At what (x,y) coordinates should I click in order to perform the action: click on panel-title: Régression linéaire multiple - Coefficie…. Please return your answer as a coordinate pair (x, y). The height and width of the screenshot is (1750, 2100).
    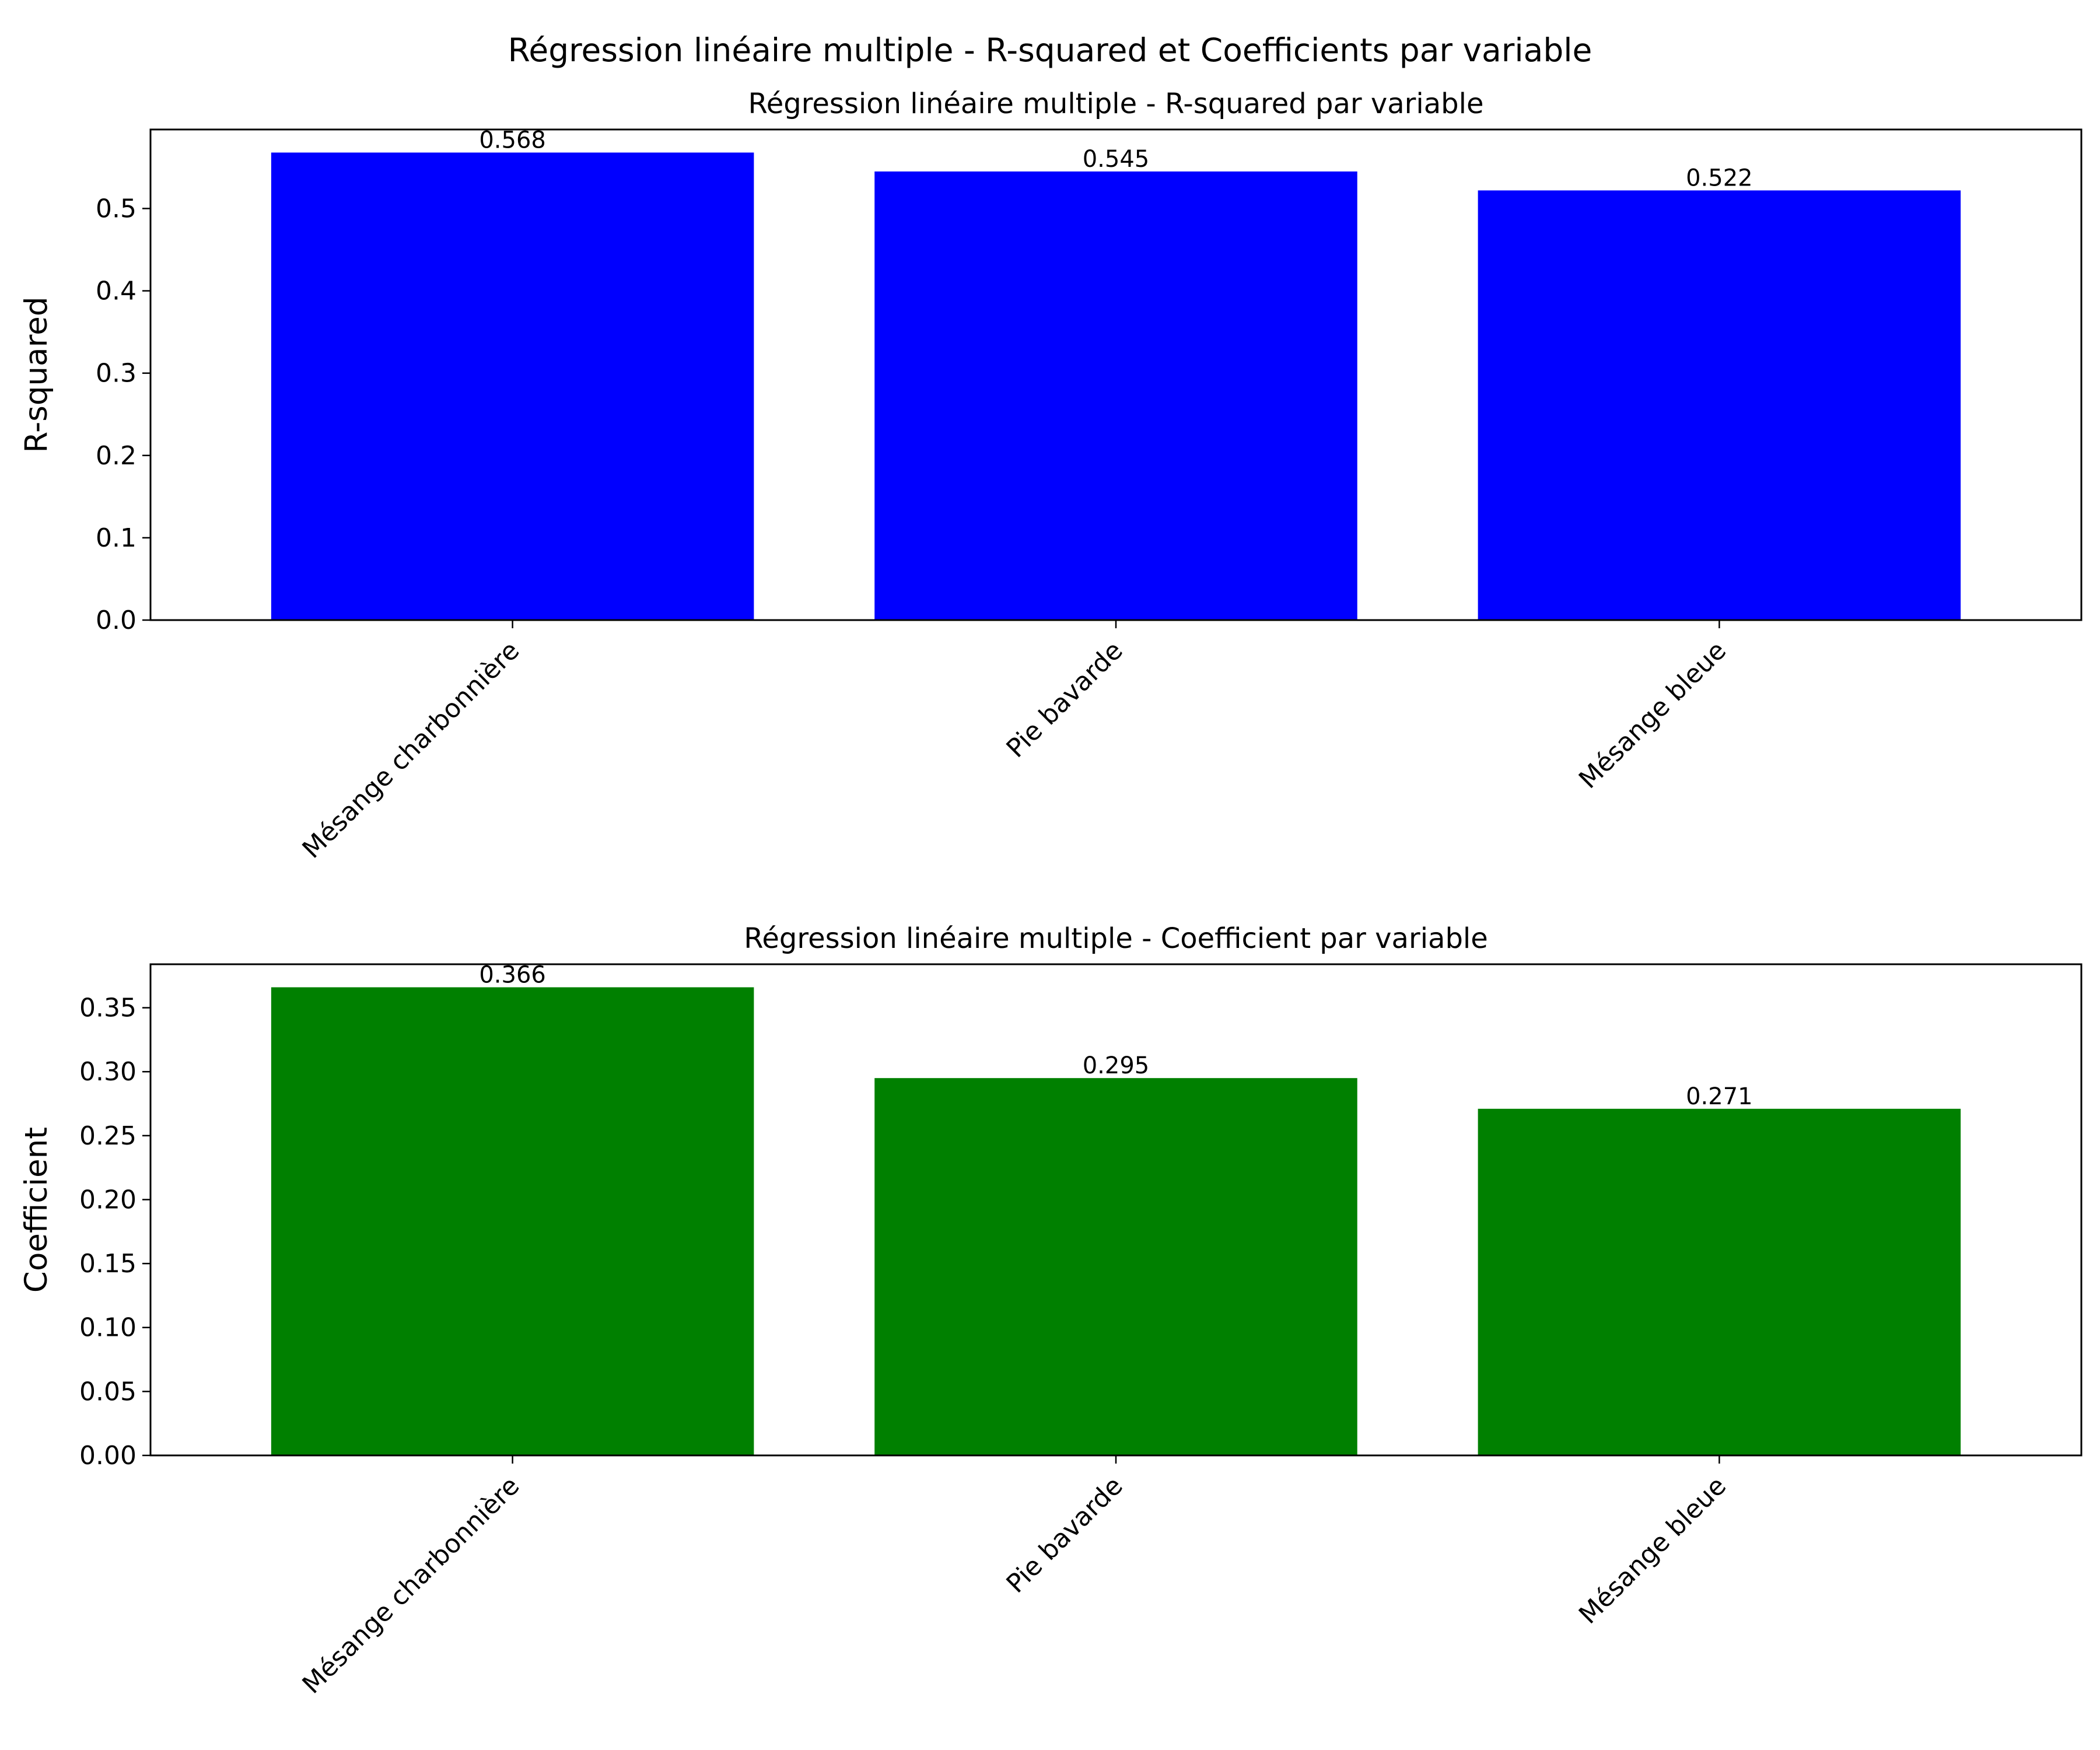
    Looking at the image, I should click on (1116, 938).